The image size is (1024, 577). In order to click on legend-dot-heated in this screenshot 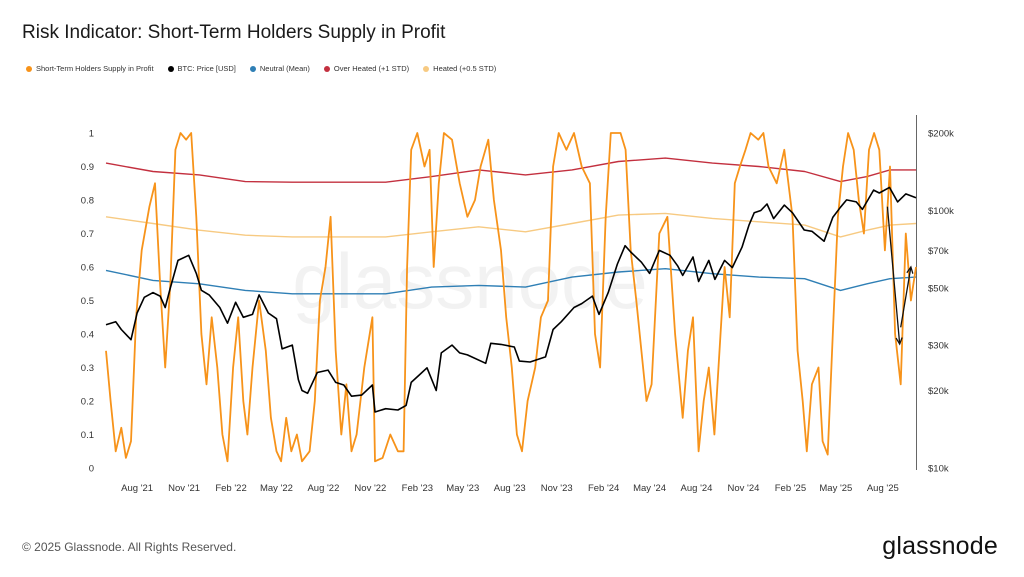, I will do `click(426, 68)`.